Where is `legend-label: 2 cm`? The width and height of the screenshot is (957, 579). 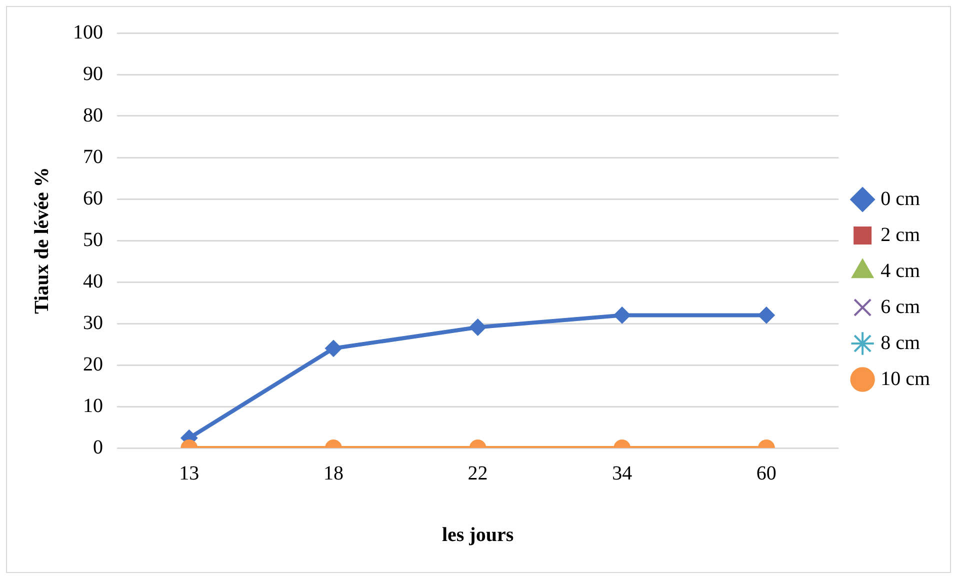 legend-label: 2 cm is located at coordinates (900, 235).